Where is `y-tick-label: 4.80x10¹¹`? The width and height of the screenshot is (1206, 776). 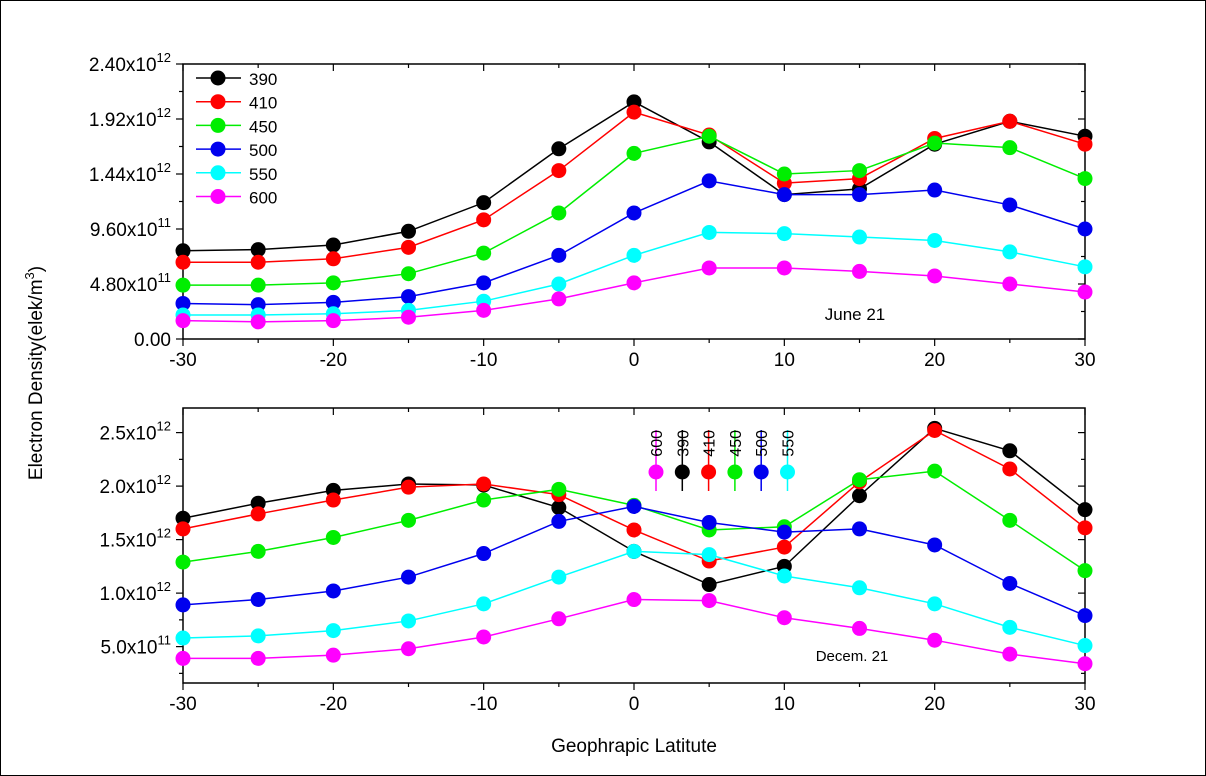 y-tick-label: 4.80x10¹¹ is located at coordinates (130, 283).